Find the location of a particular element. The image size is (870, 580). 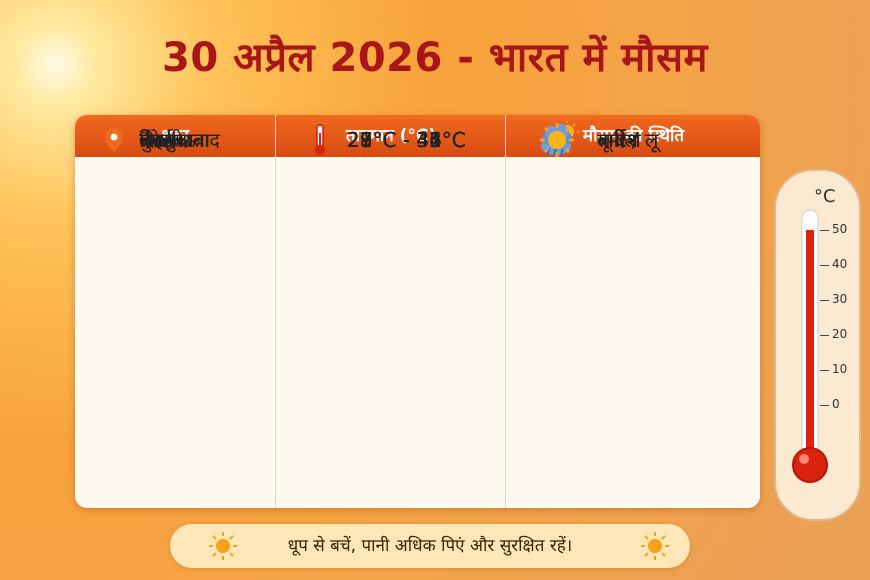

temperature-range: 28°C - 36°C is located at coordinates (406, 140).